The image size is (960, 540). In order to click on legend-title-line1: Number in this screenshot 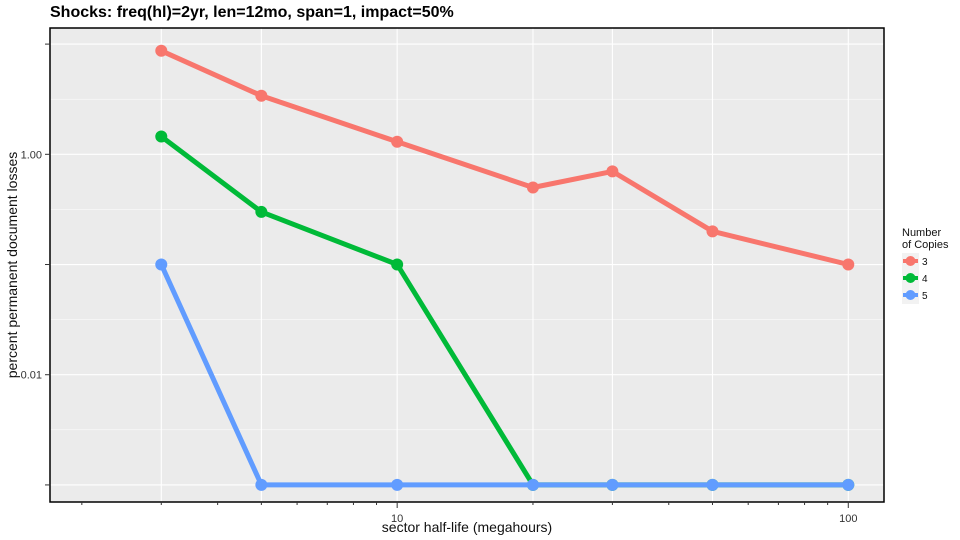, I will do `click(921, 233)`.